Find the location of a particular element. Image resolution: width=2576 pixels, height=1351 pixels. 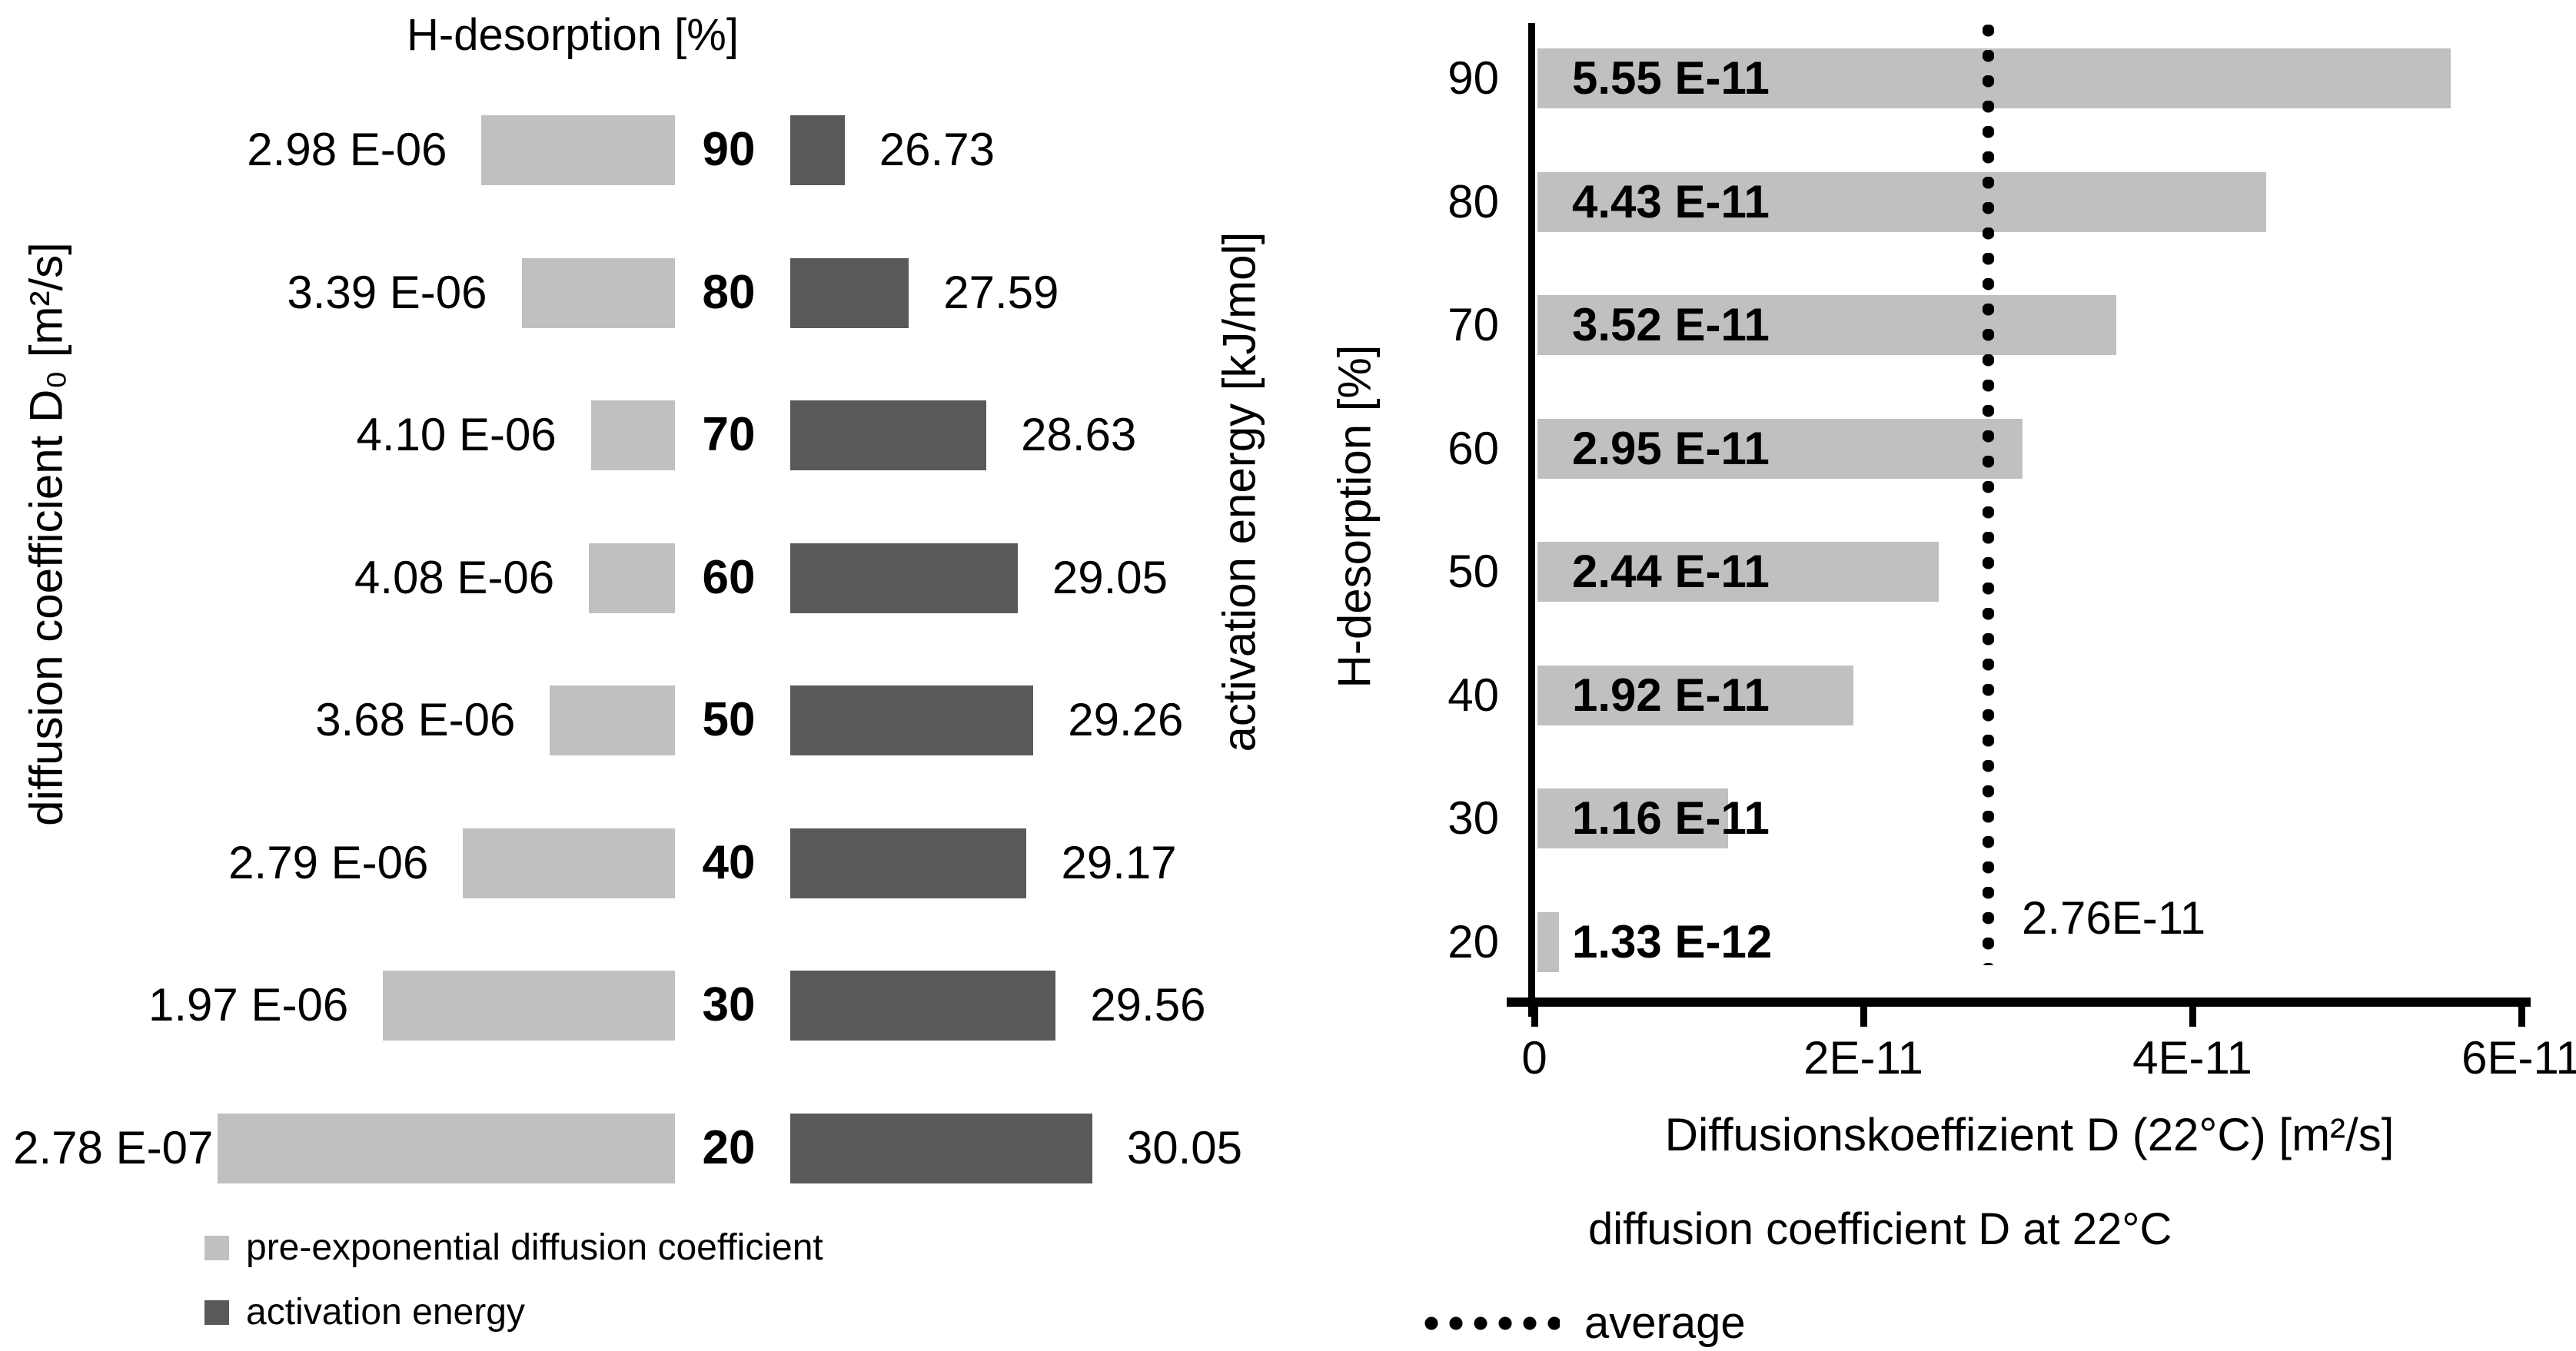

h-desorption-category-label: 90 is located at coordinates (729, 149).